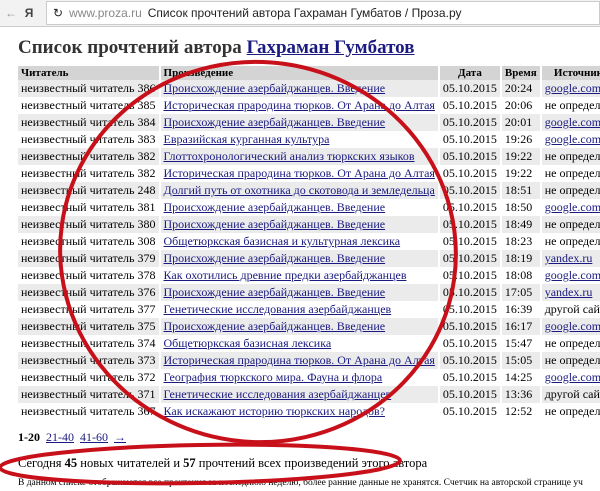  Describe the element at coordinates (120, 437) in the screenshot. I see `page-next-link: →` at that location.